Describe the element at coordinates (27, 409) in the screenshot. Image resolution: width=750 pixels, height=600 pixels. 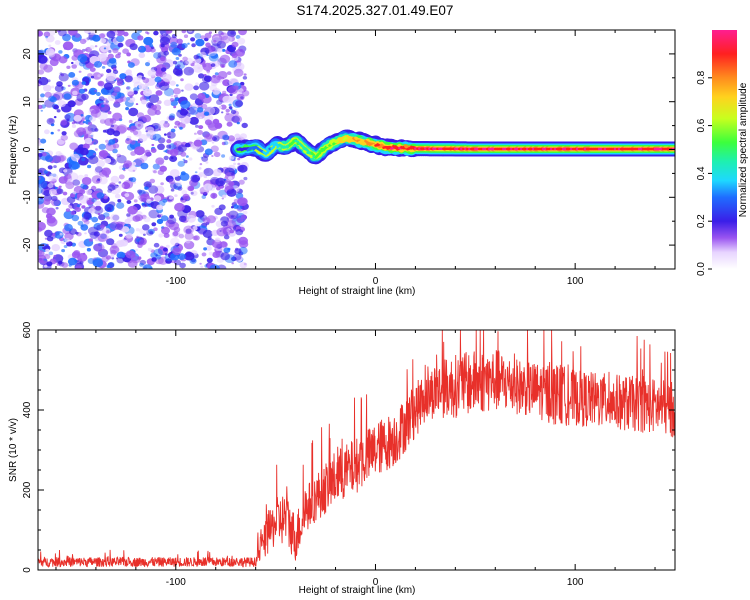
I see `snr-ytick-label: 400` at that location.